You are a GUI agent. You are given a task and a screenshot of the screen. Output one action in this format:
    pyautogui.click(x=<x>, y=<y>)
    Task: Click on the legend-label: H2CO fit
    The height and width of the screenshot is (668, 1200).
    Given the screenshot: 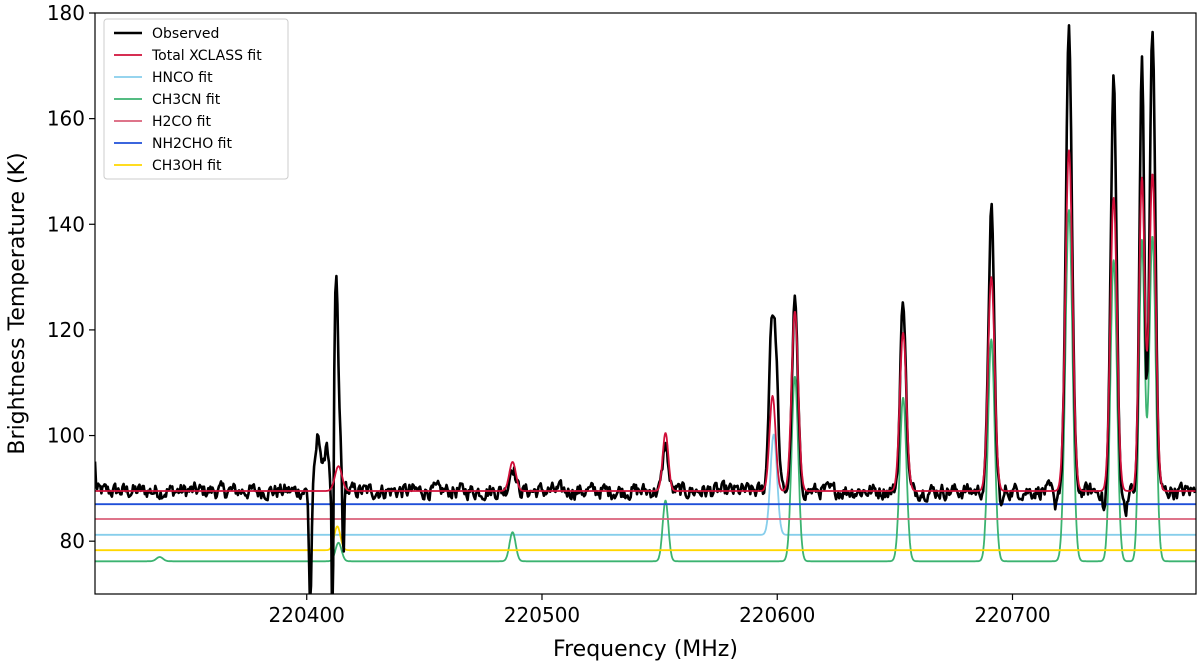 What is the action you would take?
    pyautogui.click(x=181, y=122)
    